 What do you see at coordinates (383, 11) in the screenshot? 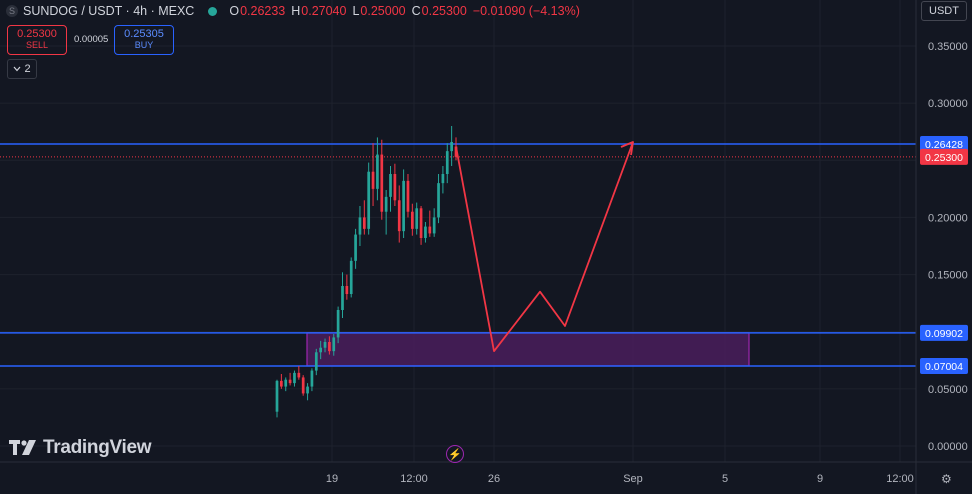
I see `ohlc-low-value: 0.25000` at bounding box center [383, 11].